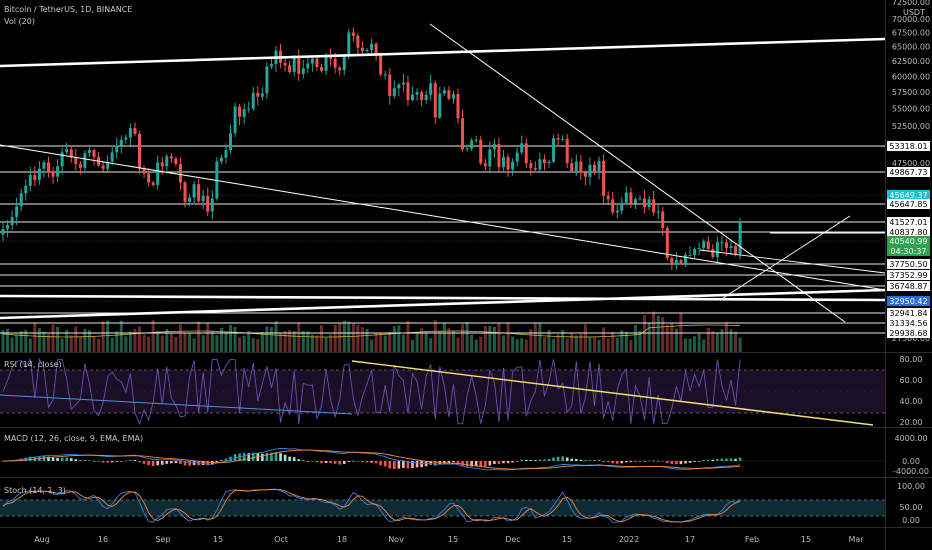 The width and height of the screenshot is (932, 550). I want to click on price-axis-tick: 47500.00, so click(911, 163).